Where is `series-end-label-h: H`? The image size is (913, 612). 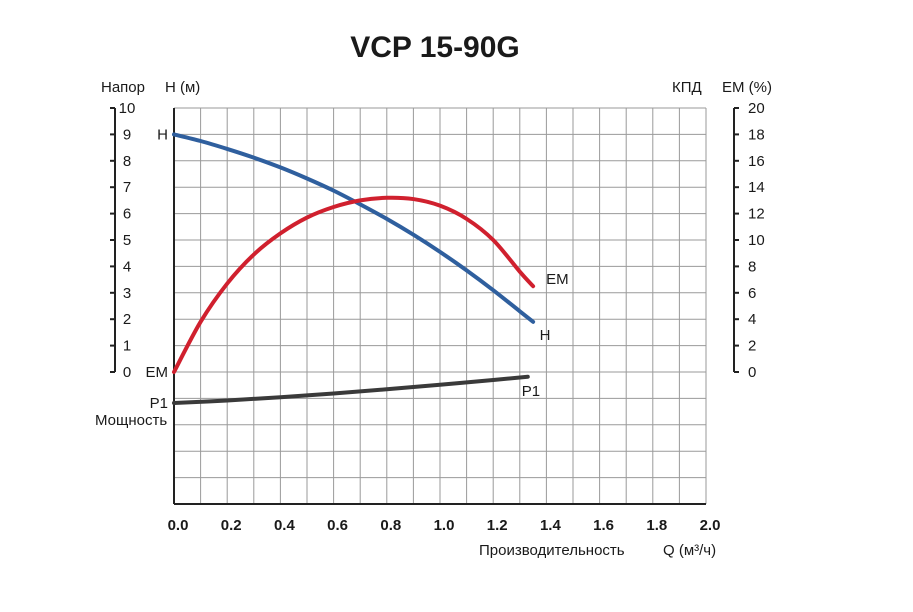 series-end-label-h: H is located at coordinates (545, 335).